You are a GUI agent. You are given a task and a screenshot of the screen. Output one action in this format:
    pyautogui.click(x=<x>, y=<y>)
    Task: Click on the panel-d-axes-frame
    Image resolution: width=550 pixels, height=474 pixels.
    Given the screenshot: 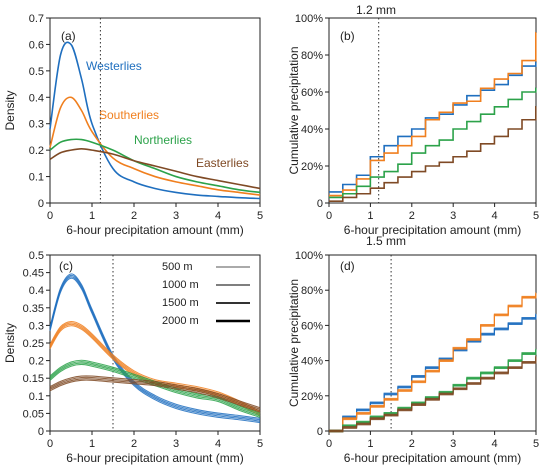 What is the action you would take?
    pyautogui.click(x=432, y=343)
    